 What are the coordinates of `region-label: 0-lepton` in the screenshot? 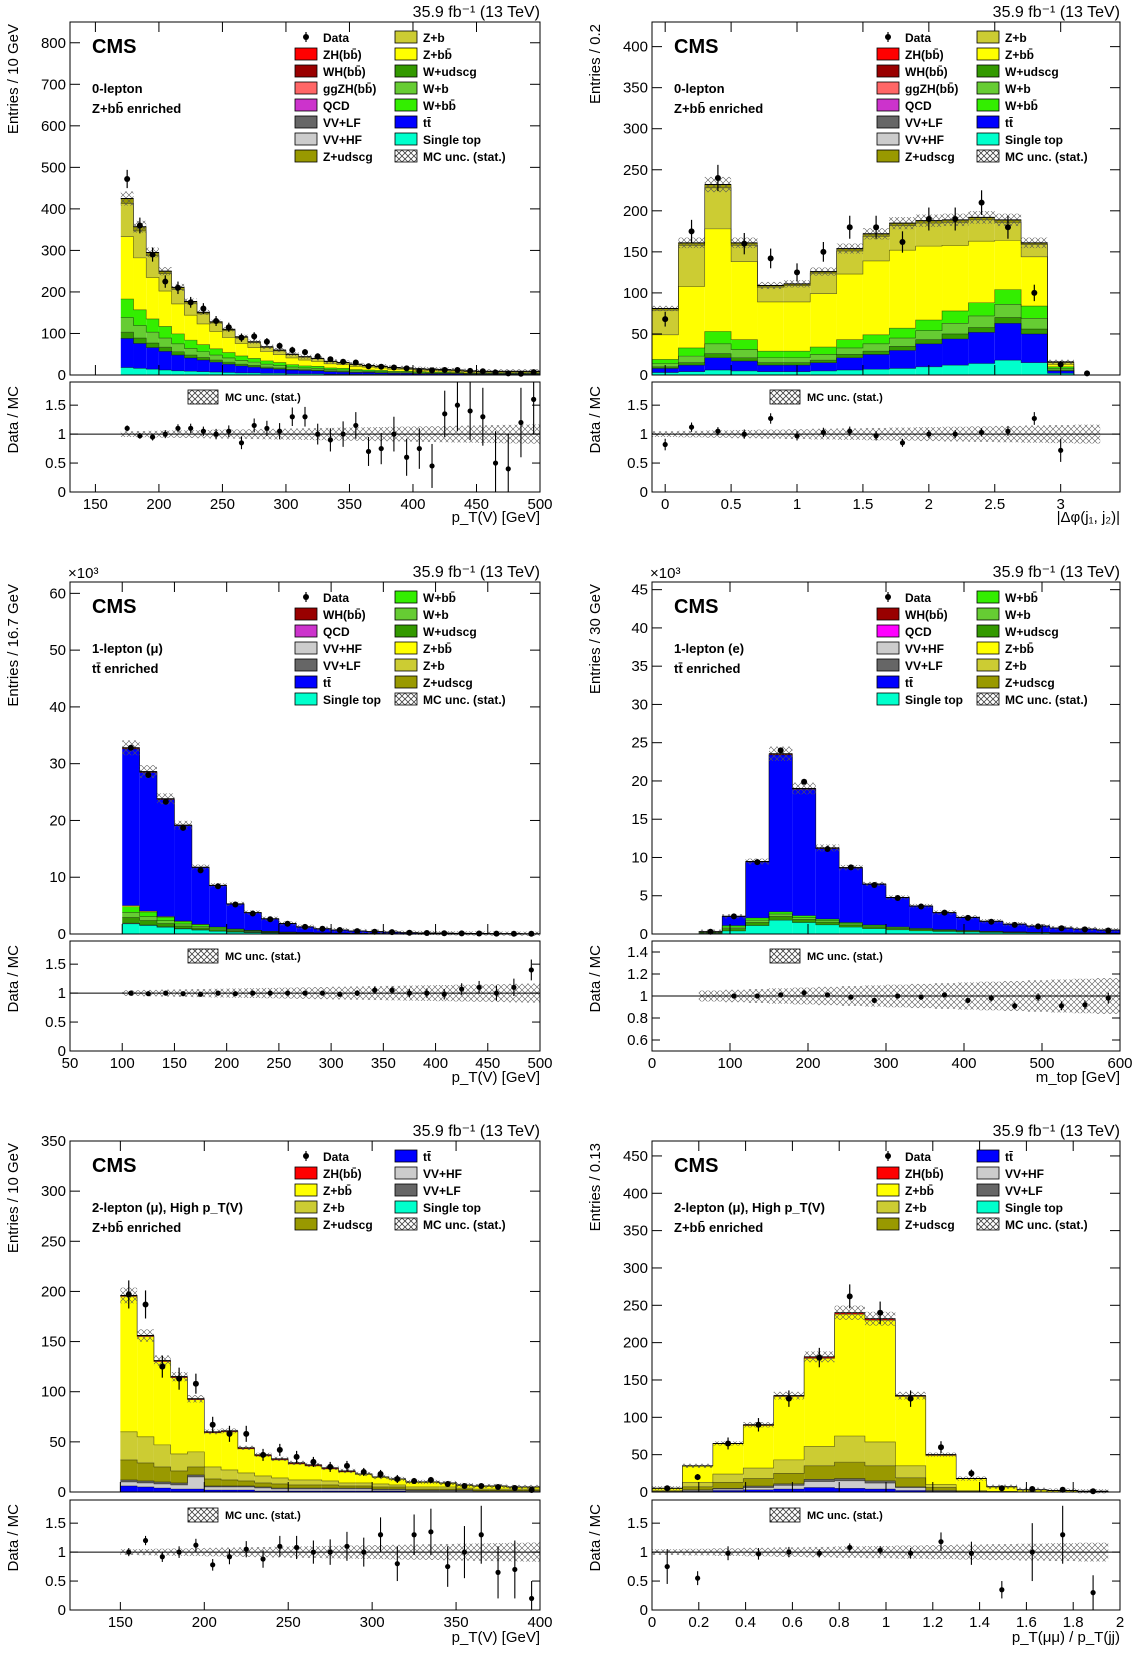 It's located at (117, 88).